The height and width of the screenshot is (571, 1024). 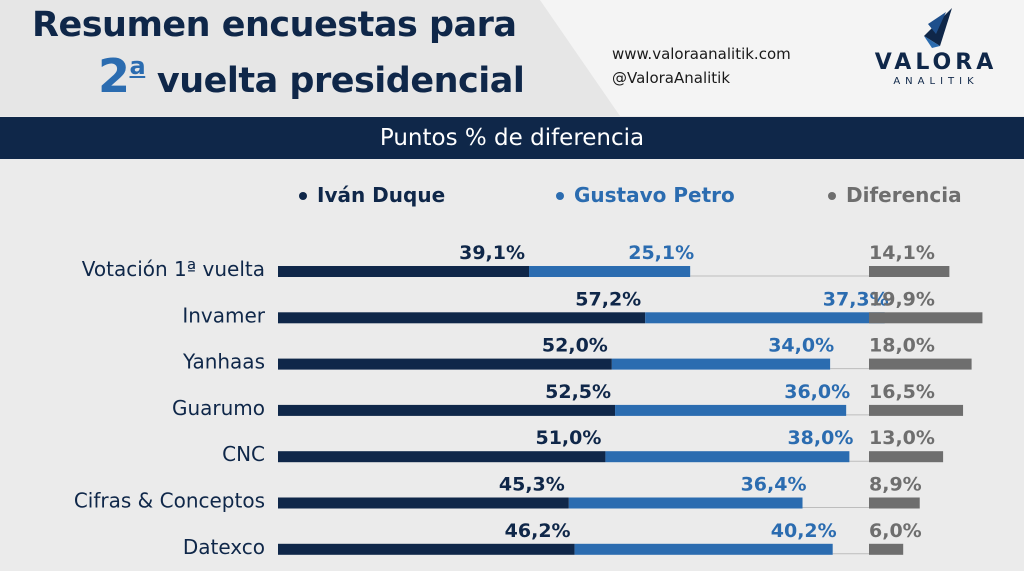 I want to click on social-handle: @ValoraAnalitik, so click(x=671, y=78).